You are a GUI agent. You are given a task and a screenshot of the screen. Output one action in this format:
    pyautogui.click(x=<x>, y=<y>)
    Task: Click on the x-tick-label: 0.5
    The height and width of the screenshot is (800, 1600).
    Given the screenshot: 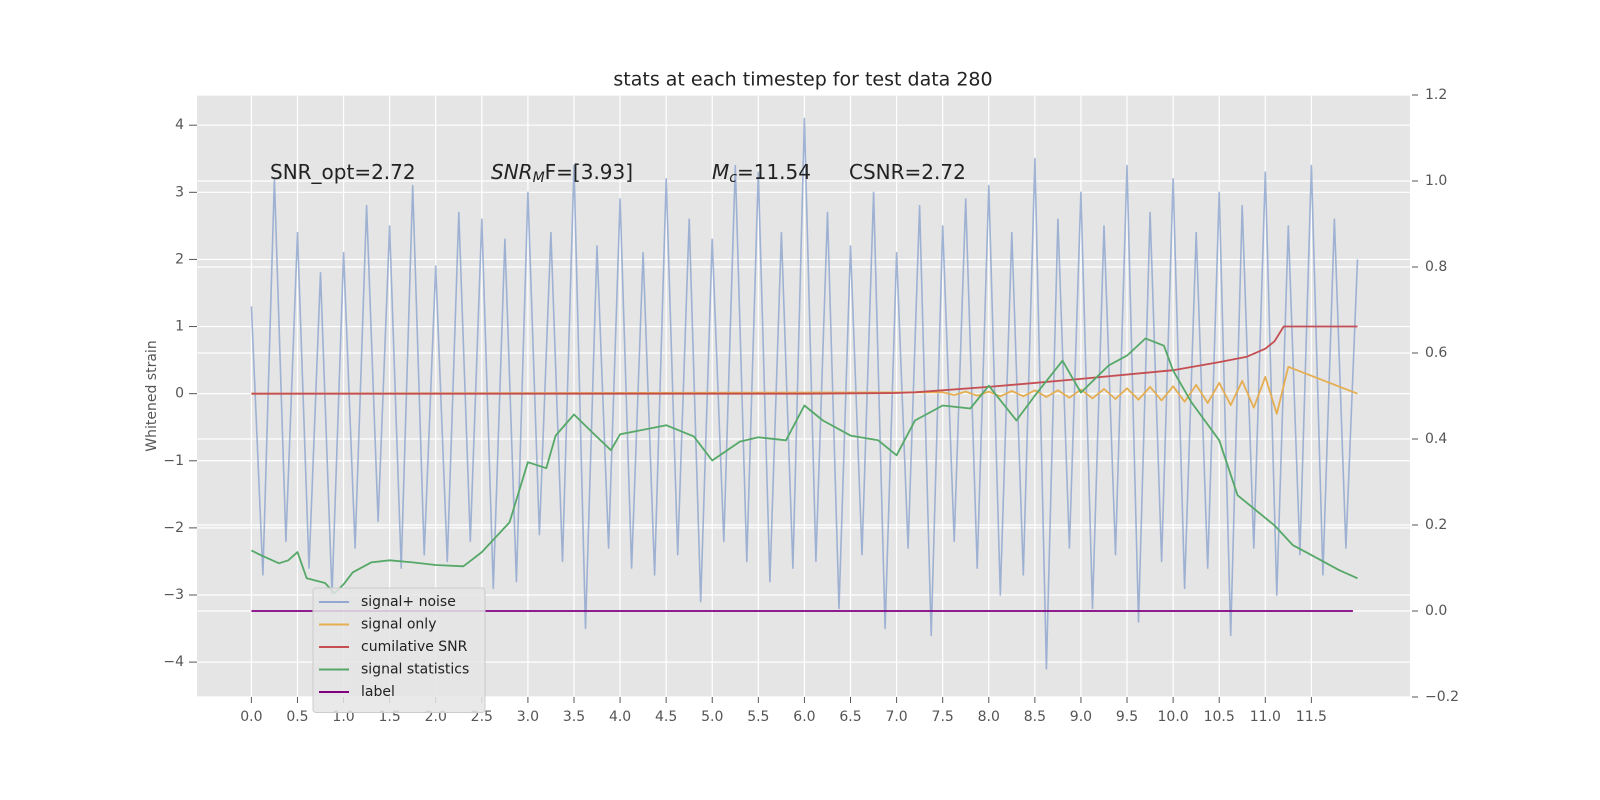 What is the action you would take?
    pyautogui.click(x=297, y=717)
    